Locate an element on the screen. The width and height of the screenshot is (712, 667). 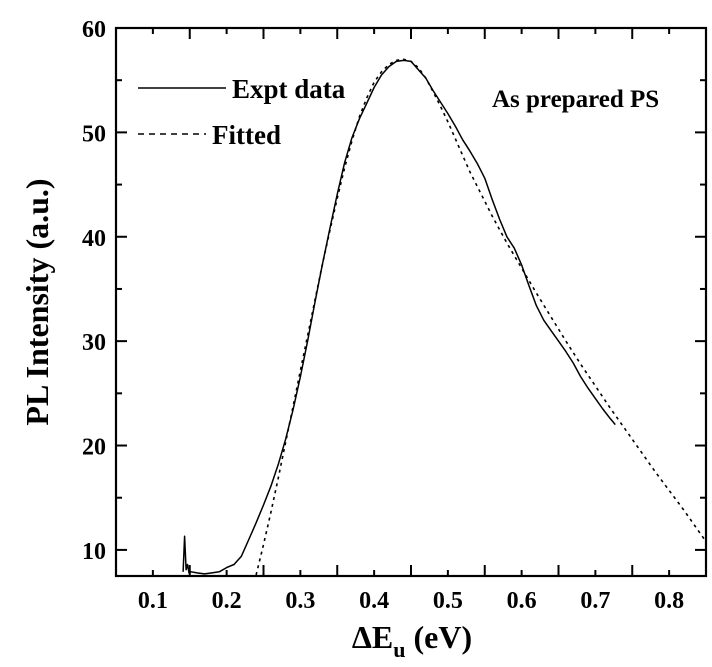
y-tick-labels: 10 20 30 40 50 60 is located at coordinates (94, 291).